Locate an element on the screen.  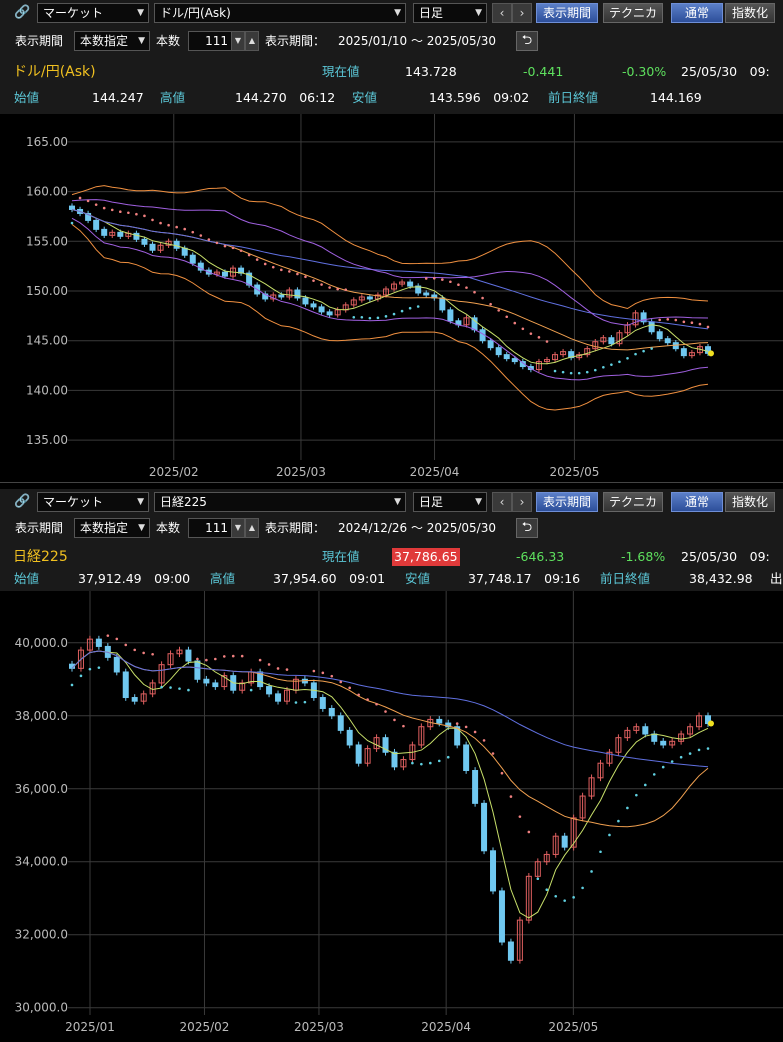
symbol-select: ドル/円(Ask) ▼ is located at coordinates (280, 13).